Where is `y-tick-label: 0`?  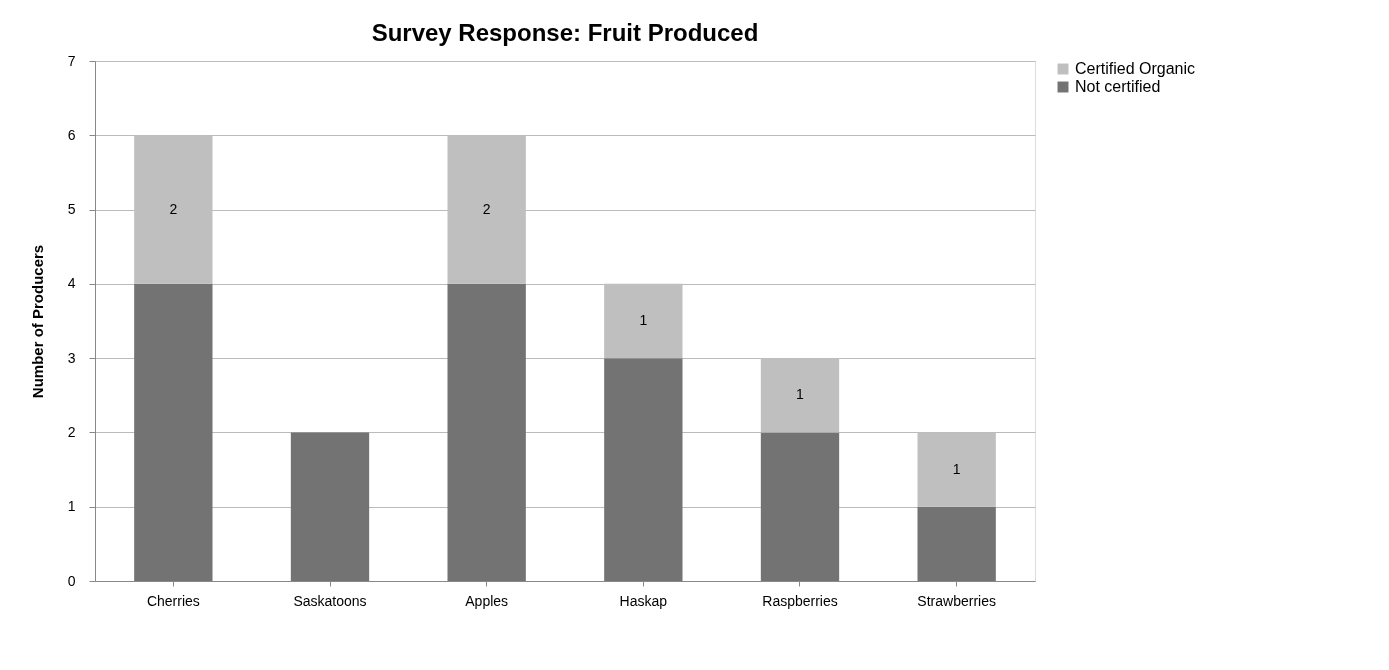 y-tick-label: 0 is located at coordinates (71, 580).